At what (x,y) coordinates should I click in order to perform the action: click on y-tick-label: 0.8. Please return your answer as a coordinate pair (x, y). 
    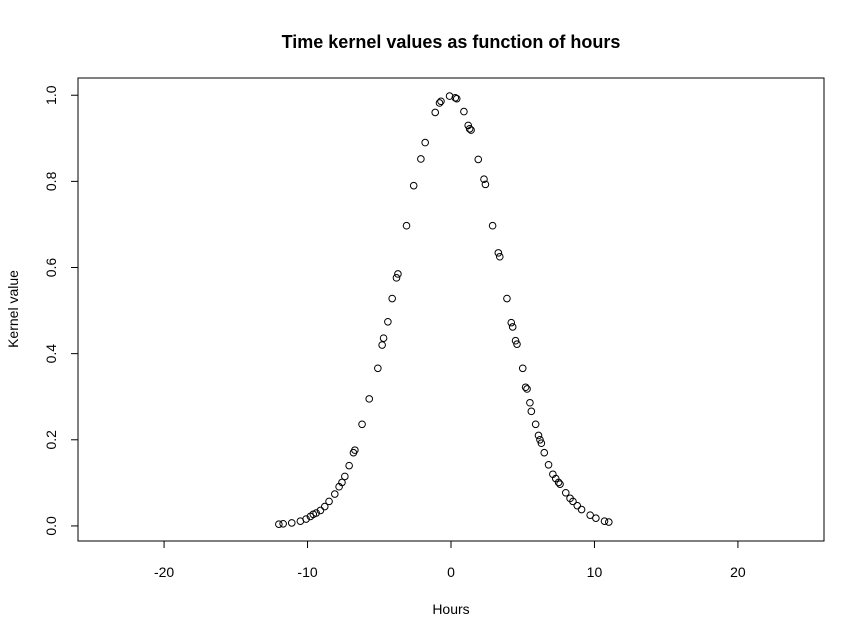
    Looking at the image, I should click on (51, 181).